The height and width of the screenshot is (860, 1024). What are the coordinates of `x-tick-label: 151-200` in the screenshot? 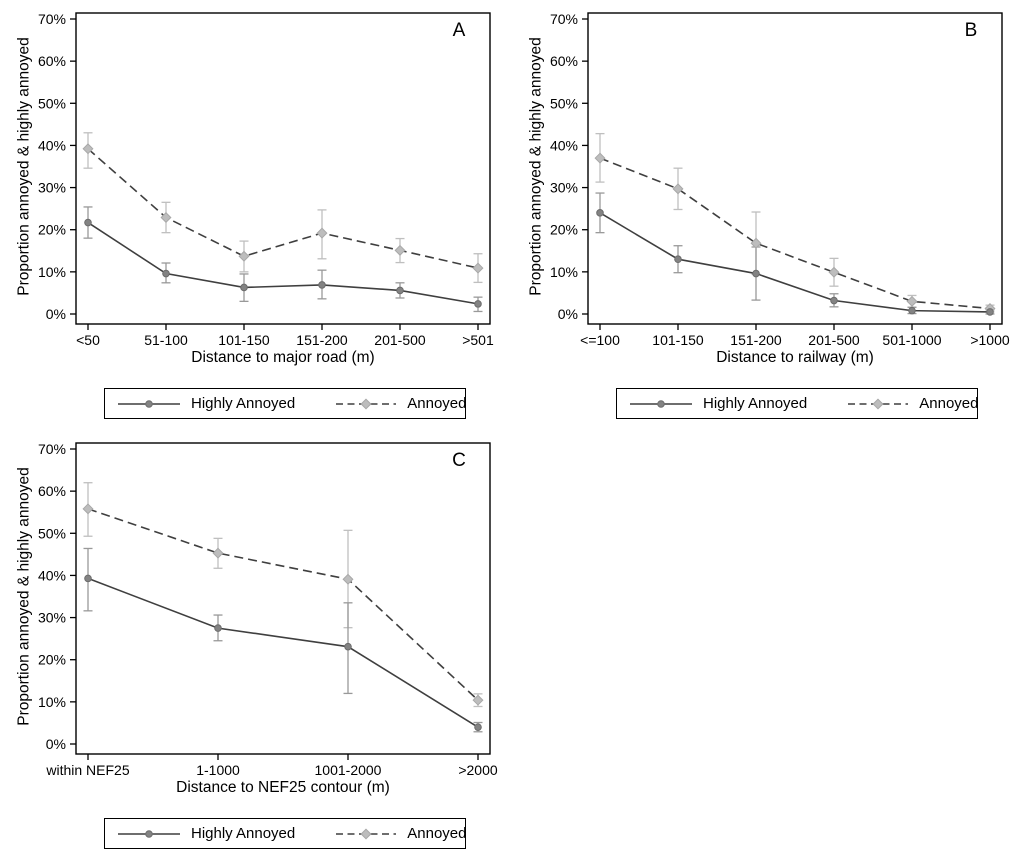 It's located at (322, 340).